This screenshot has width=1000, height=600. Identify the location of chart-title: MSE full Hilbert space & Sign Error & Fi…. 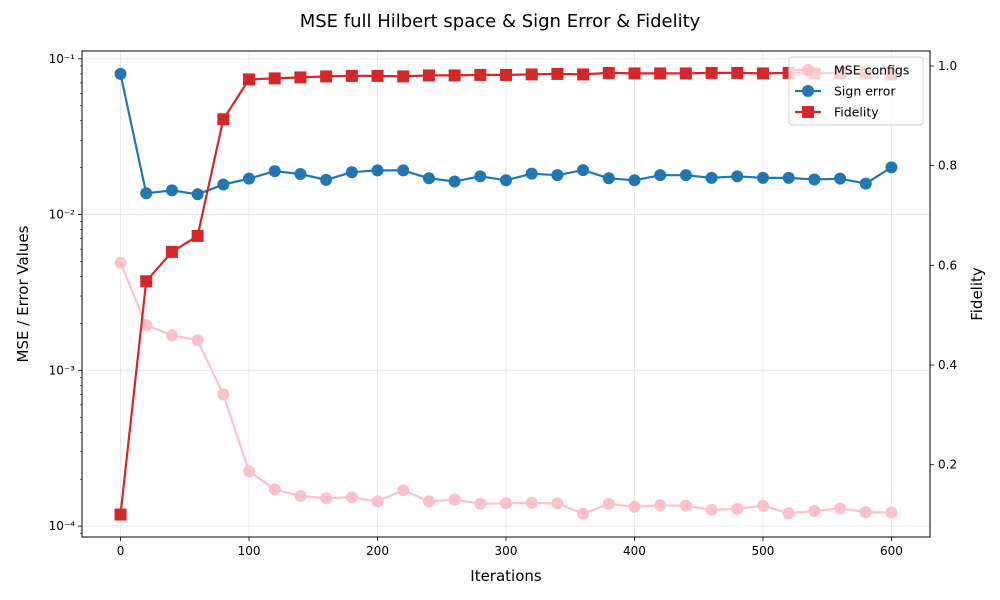
(500, 21).